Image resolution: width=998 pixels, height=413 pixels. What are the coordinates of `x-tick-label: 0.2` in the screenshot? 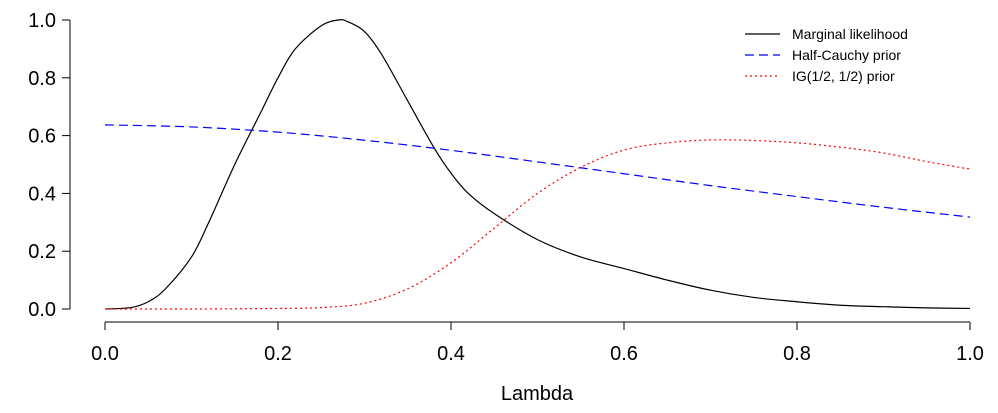 It's located at (278, 354).